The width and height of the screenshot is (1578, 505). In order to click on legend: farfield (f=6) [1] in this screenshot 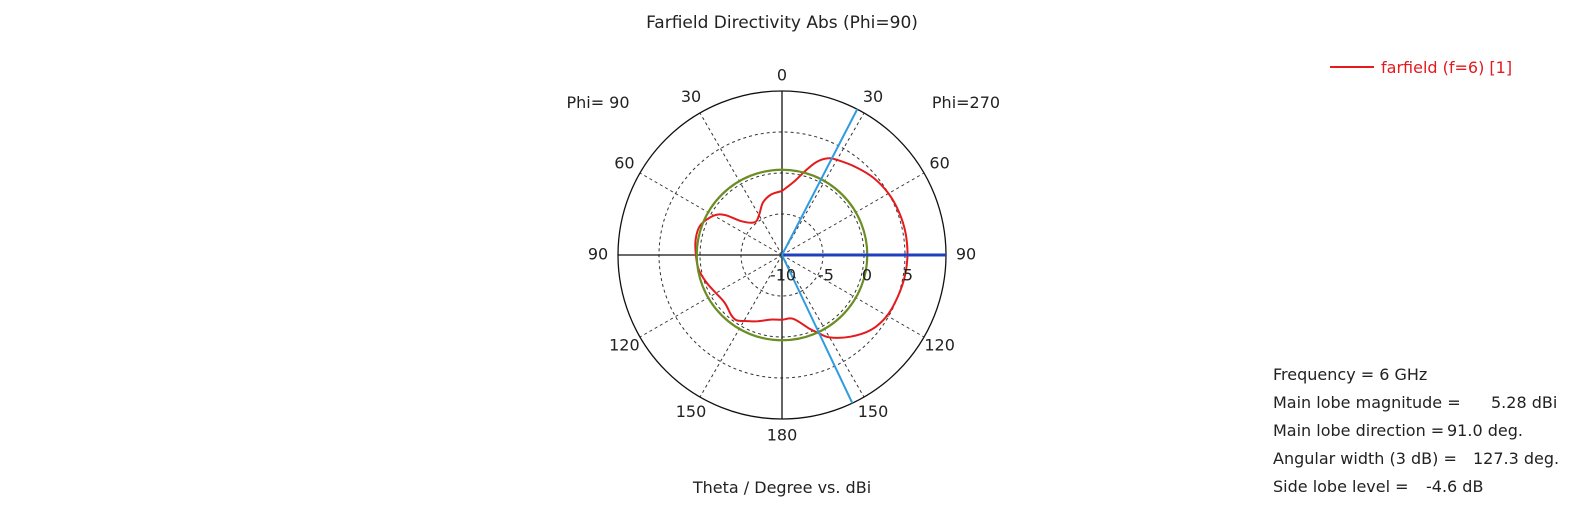, I will do `click(1421, 67)`.